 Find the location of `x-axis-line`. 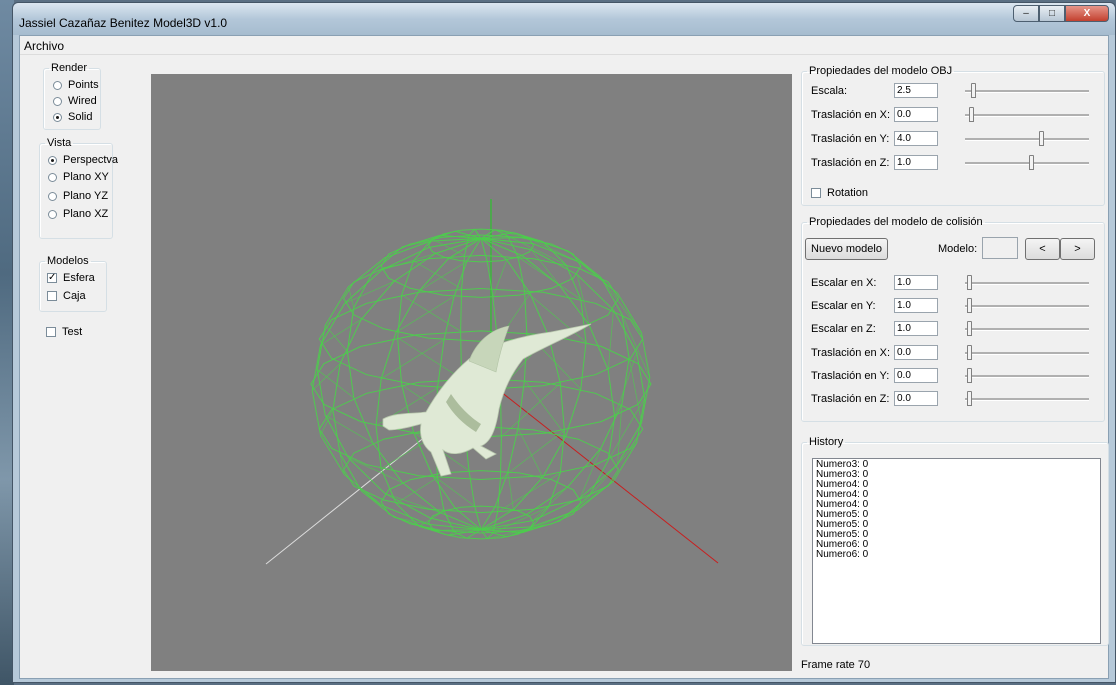

x-axis-line is located at coordinates (604, 473).